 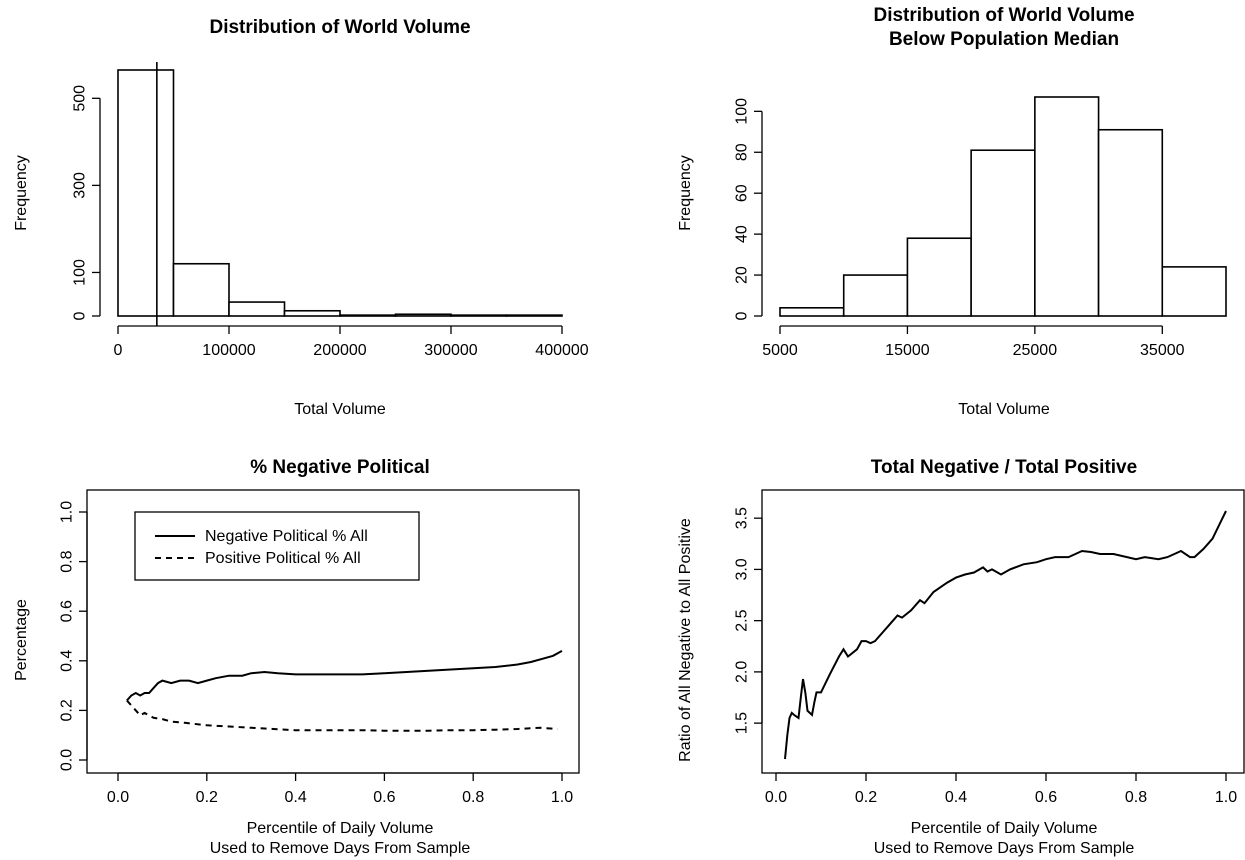 What do you see at coordinates (780, 350) in the screenshot?
I see `x-tick-label: 5000` at bounding box center [780, 350].